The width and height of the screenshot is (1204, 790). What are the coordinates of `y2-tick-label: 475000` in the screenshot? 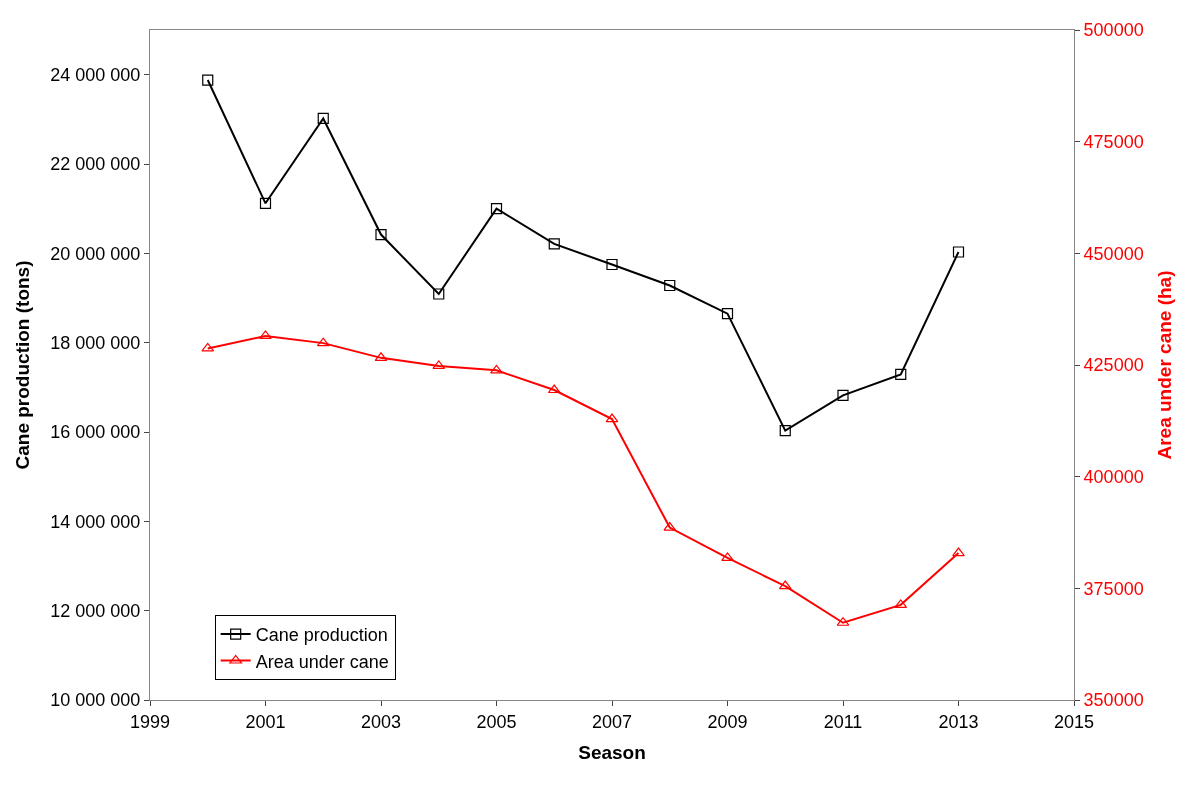 It's located at (1113, 141).